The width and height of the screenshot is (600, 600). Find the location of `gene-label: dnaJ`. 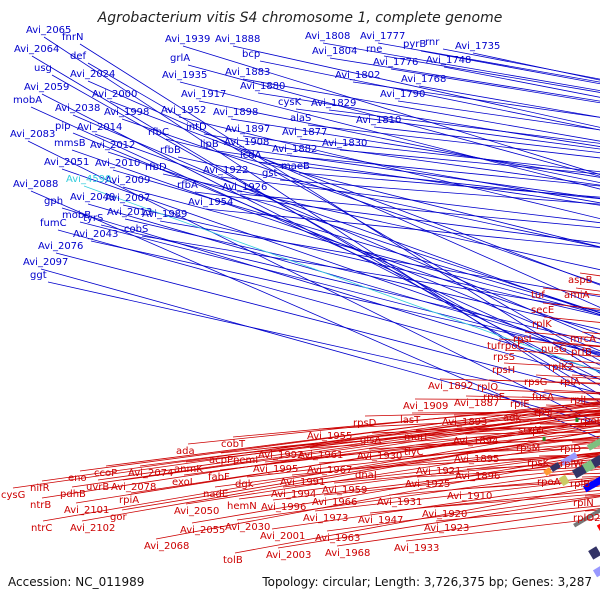

gene-label: dnaJ is located at coordinates (366, 475).